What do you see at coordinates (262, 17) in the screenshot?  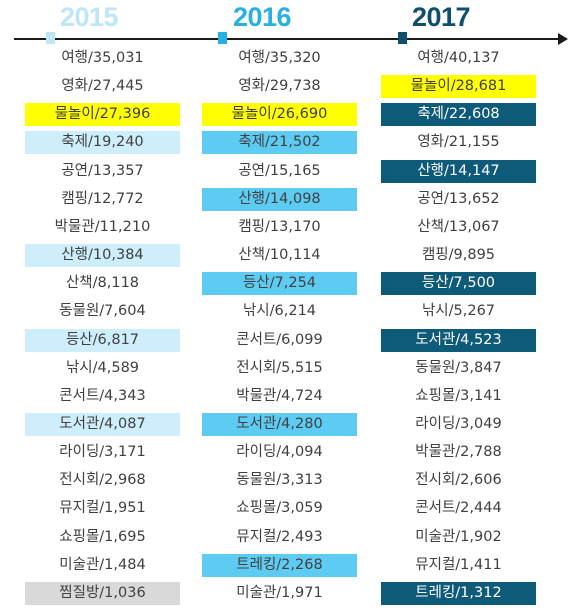 I see `year-label-2016: 2016` at bounding box center [262, 17].